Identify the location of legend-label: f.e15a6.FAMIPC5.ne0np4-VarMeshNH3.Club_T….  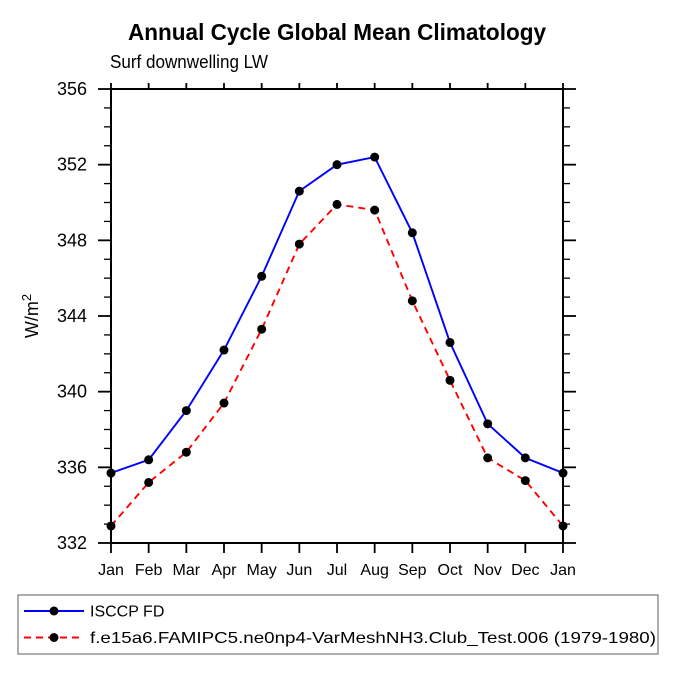
(373, 638).